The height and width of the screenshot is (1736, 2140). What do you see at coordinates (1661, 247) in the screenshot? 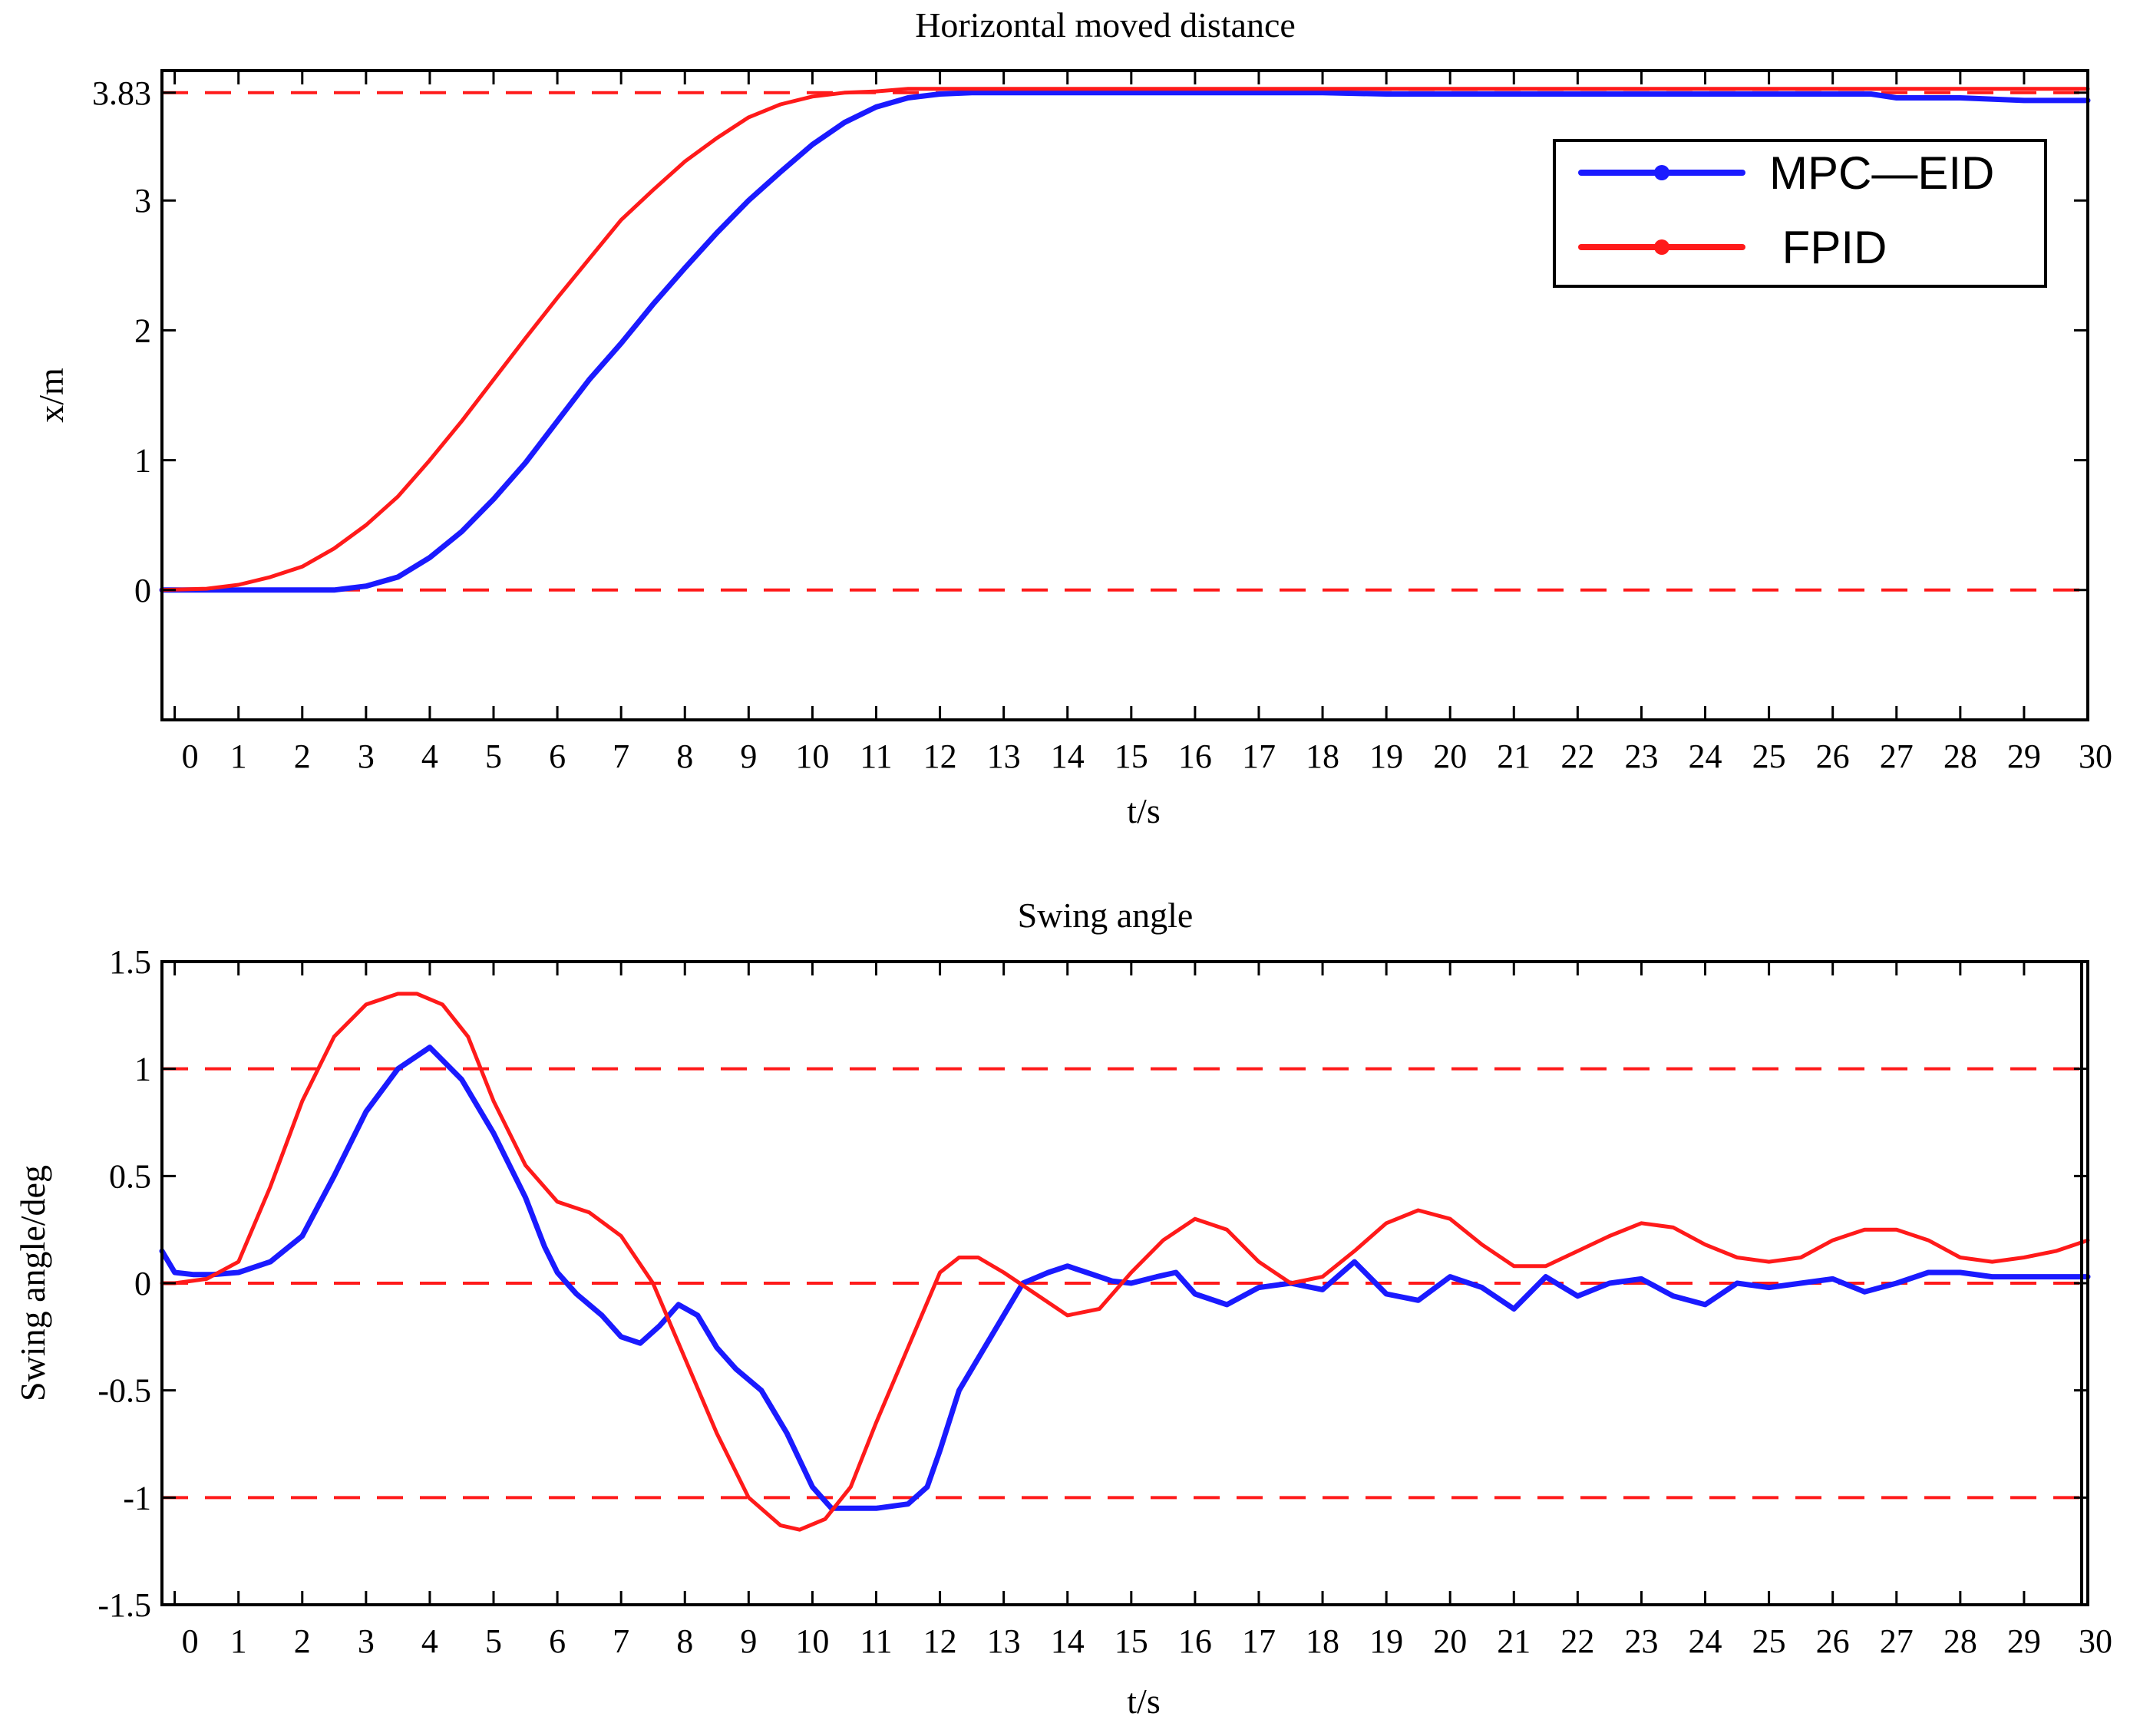
I see `legend-fpid-marker` at bounding box center [1661, 247].